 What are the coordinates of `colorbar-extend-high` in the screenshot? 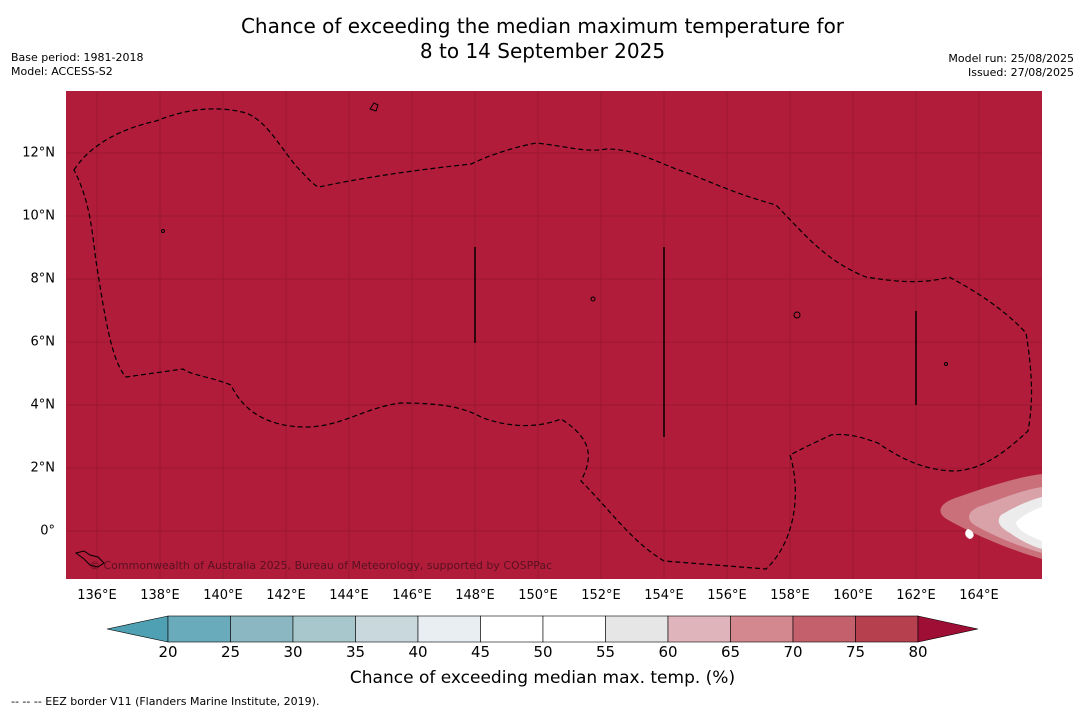 It's located at (948, 629).